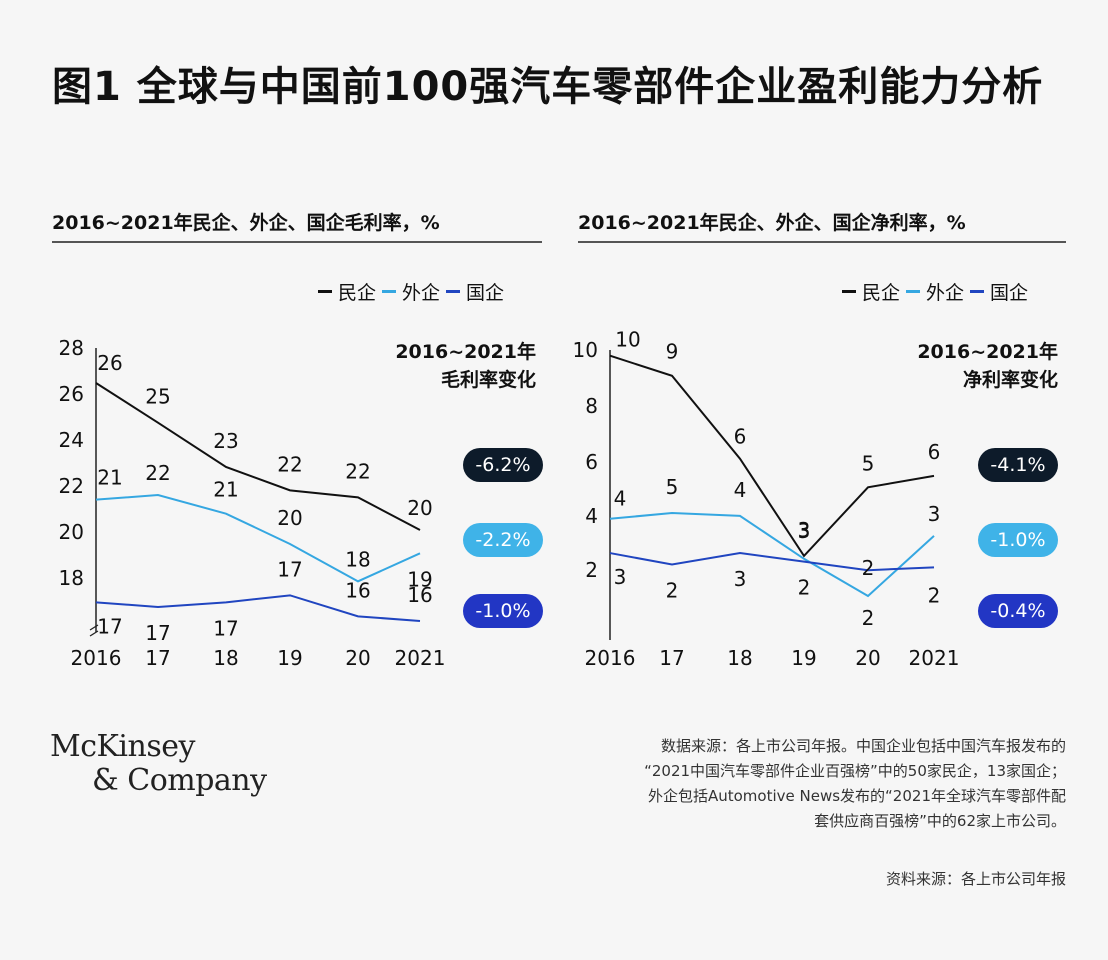 Image resolution: width=1108 pixels, height=960 pixels. Describe the element at coordinates (739, 658) in the screenshot. I see `chart1-xtick-label: 18` at that location.